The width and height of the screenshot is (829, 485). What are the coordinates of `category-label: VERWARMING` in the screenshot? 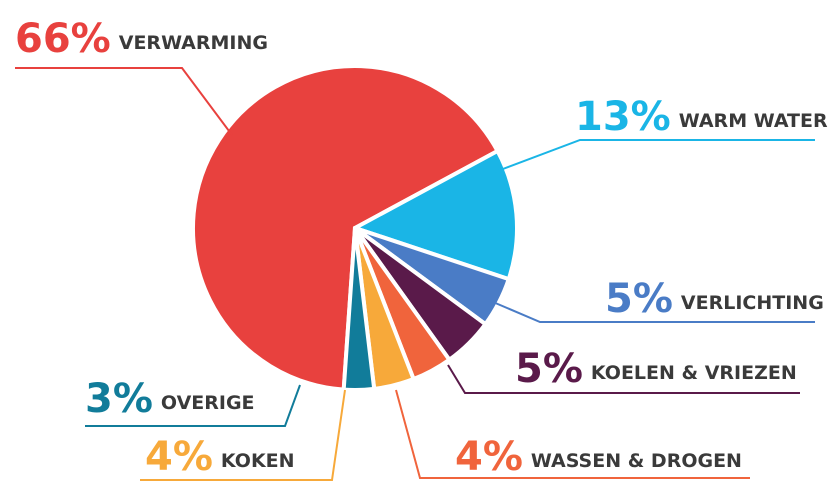 It's located at (193, 43).